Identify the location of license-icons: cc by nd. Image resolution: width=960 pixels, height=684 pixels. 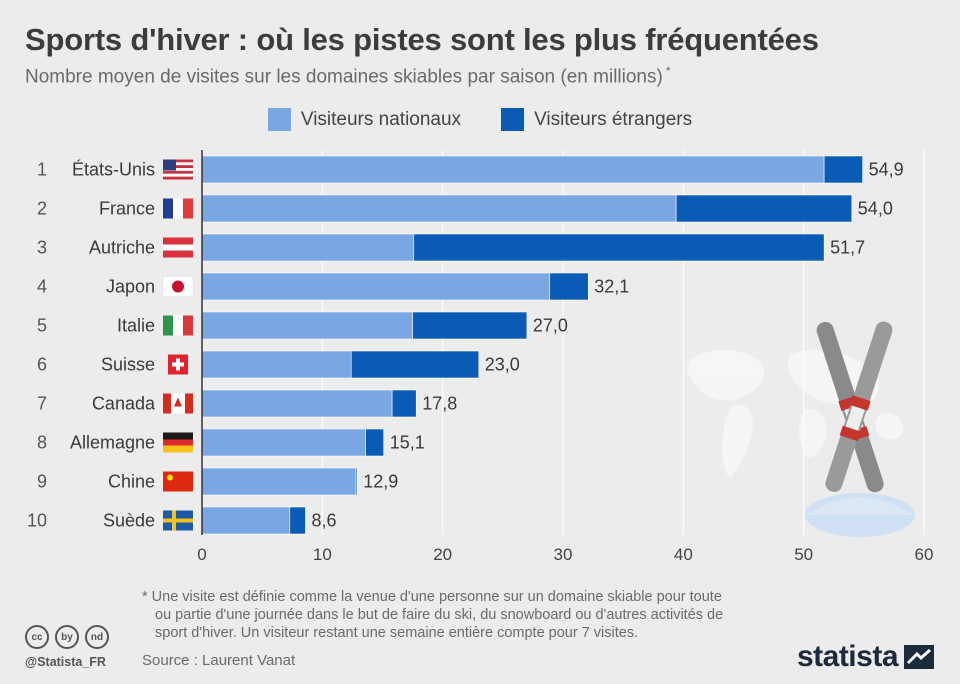
(67, 637).